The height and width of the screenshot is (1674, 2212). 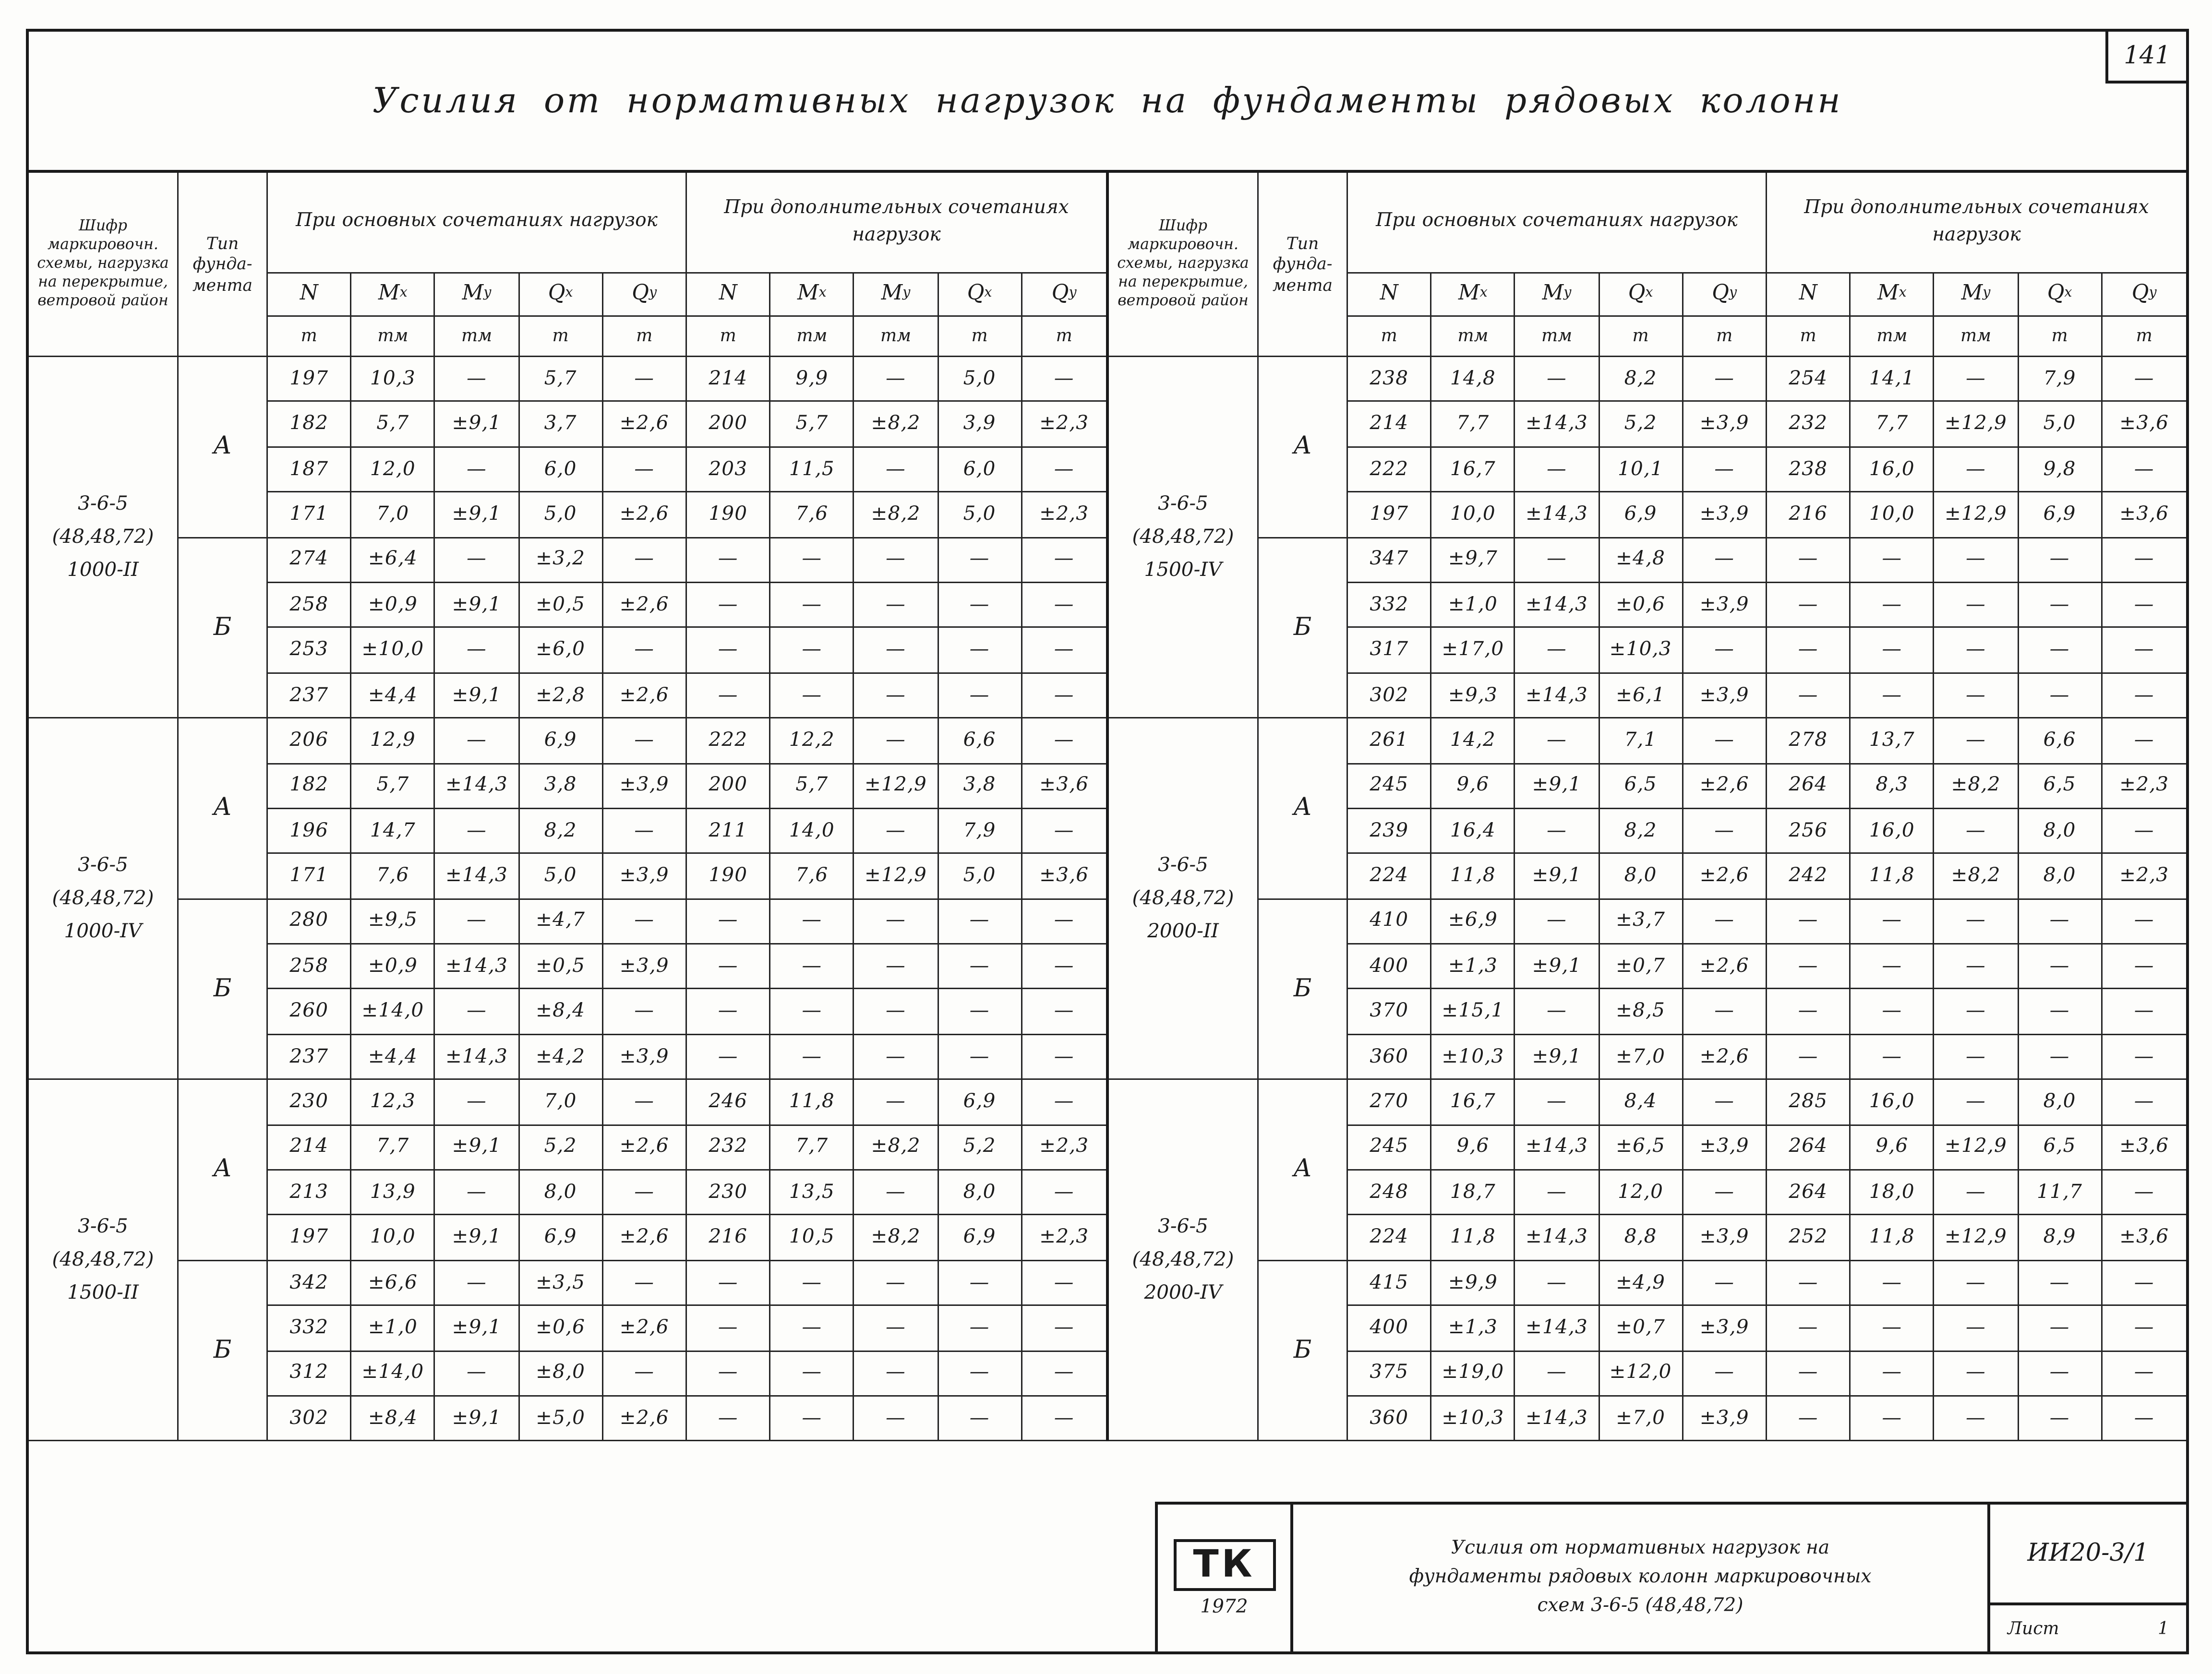 What do you see at coordinates (310, 967) in the screenshot?
I see `value-cell: 258` at bounding box center [310, 967].